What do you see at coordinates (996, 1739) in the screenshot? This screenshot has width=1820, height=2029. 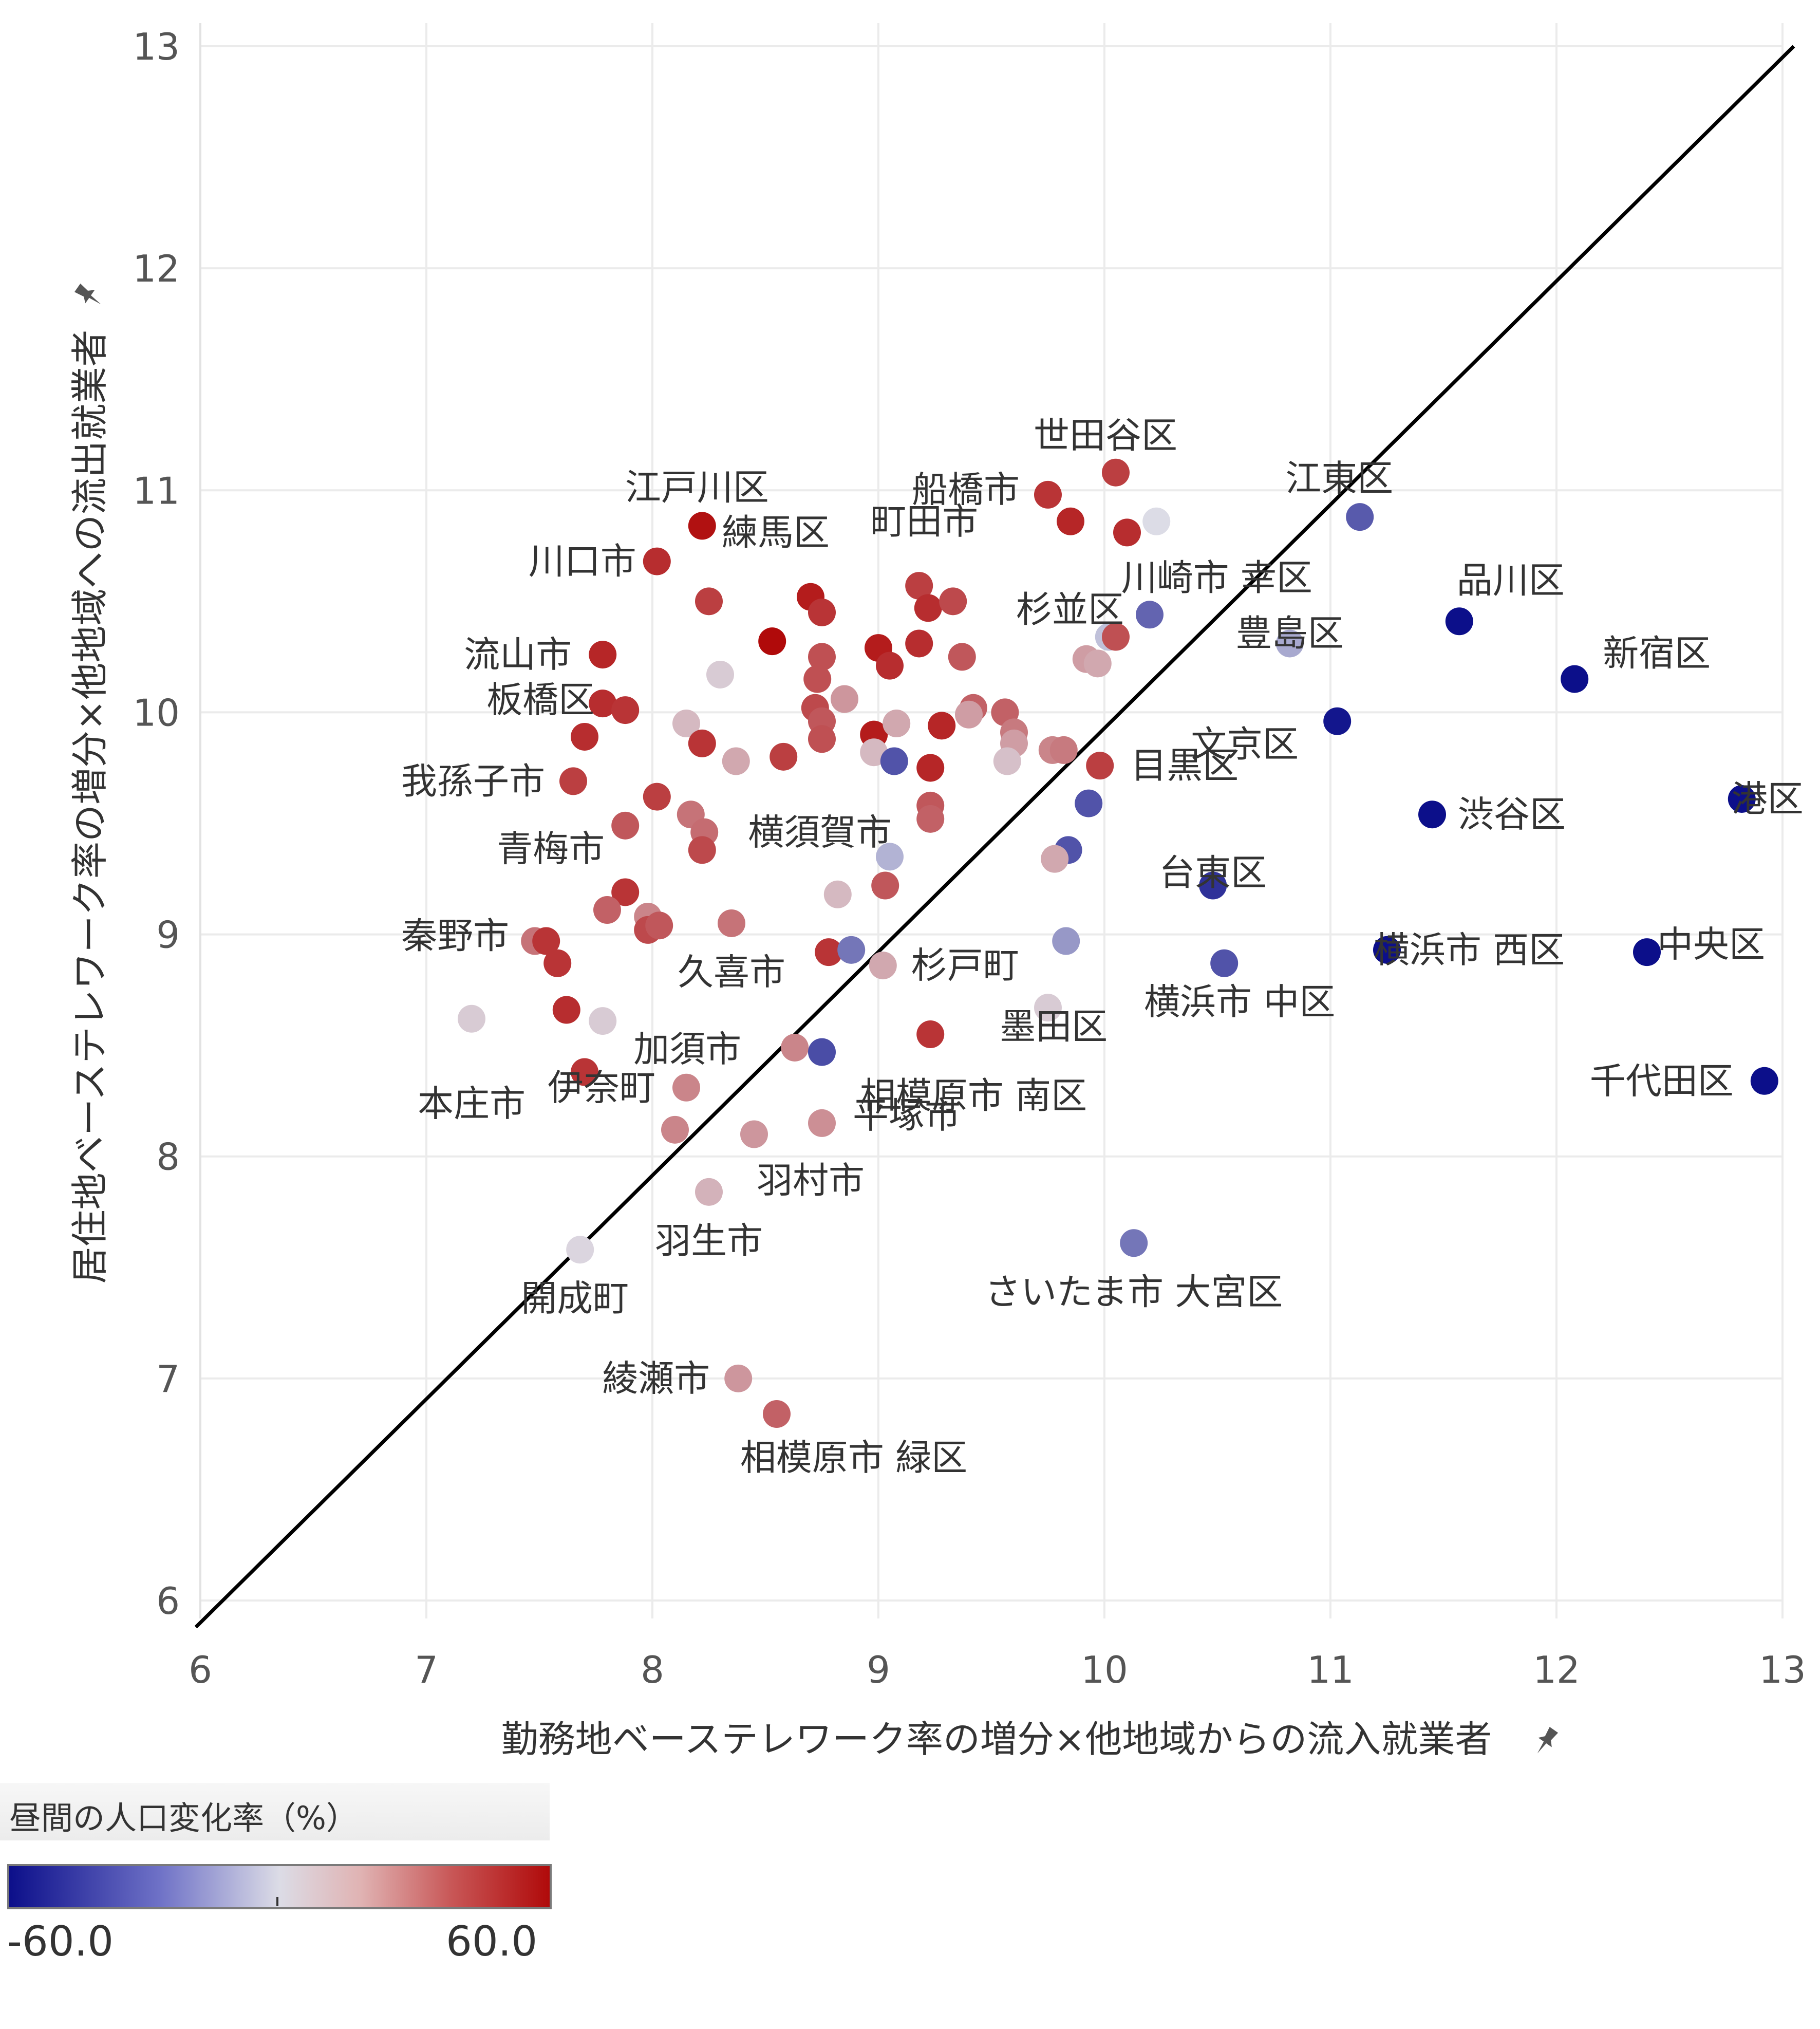 I see `x-axis-title: 勤務地ベーステレワーク率の増分×他地域からの流入就業者` at bounding box center [996, 1739].